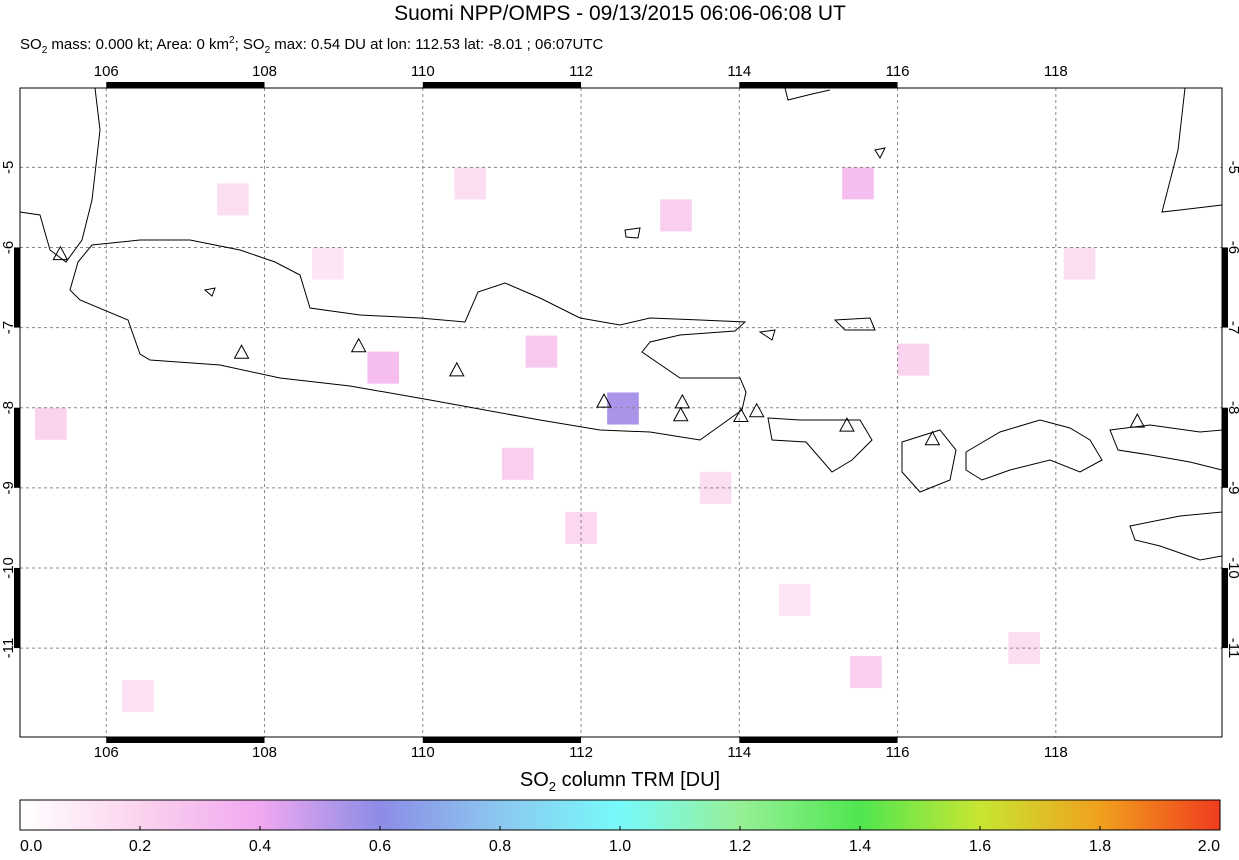 Image resolution: width=1239 pixels, height=860 pixels. What do you see at coordinates (860, 846) in the screenshot?
I see `colorbar-tick-label: 1.4` at bounding box center [860, 846].